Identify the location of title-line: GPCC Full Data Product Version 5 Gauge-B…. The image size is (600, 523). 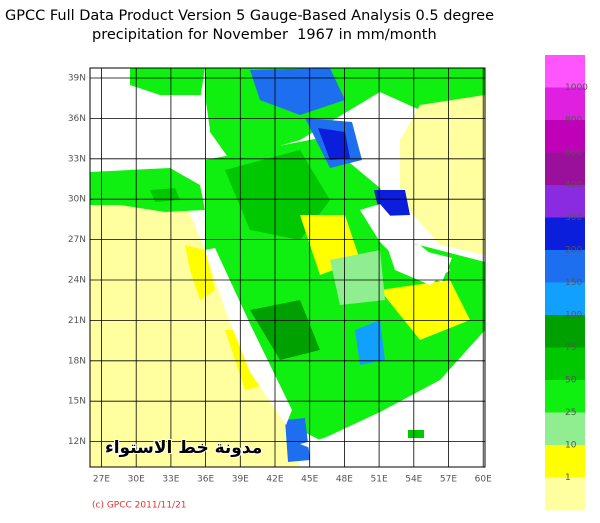
(249, 16).